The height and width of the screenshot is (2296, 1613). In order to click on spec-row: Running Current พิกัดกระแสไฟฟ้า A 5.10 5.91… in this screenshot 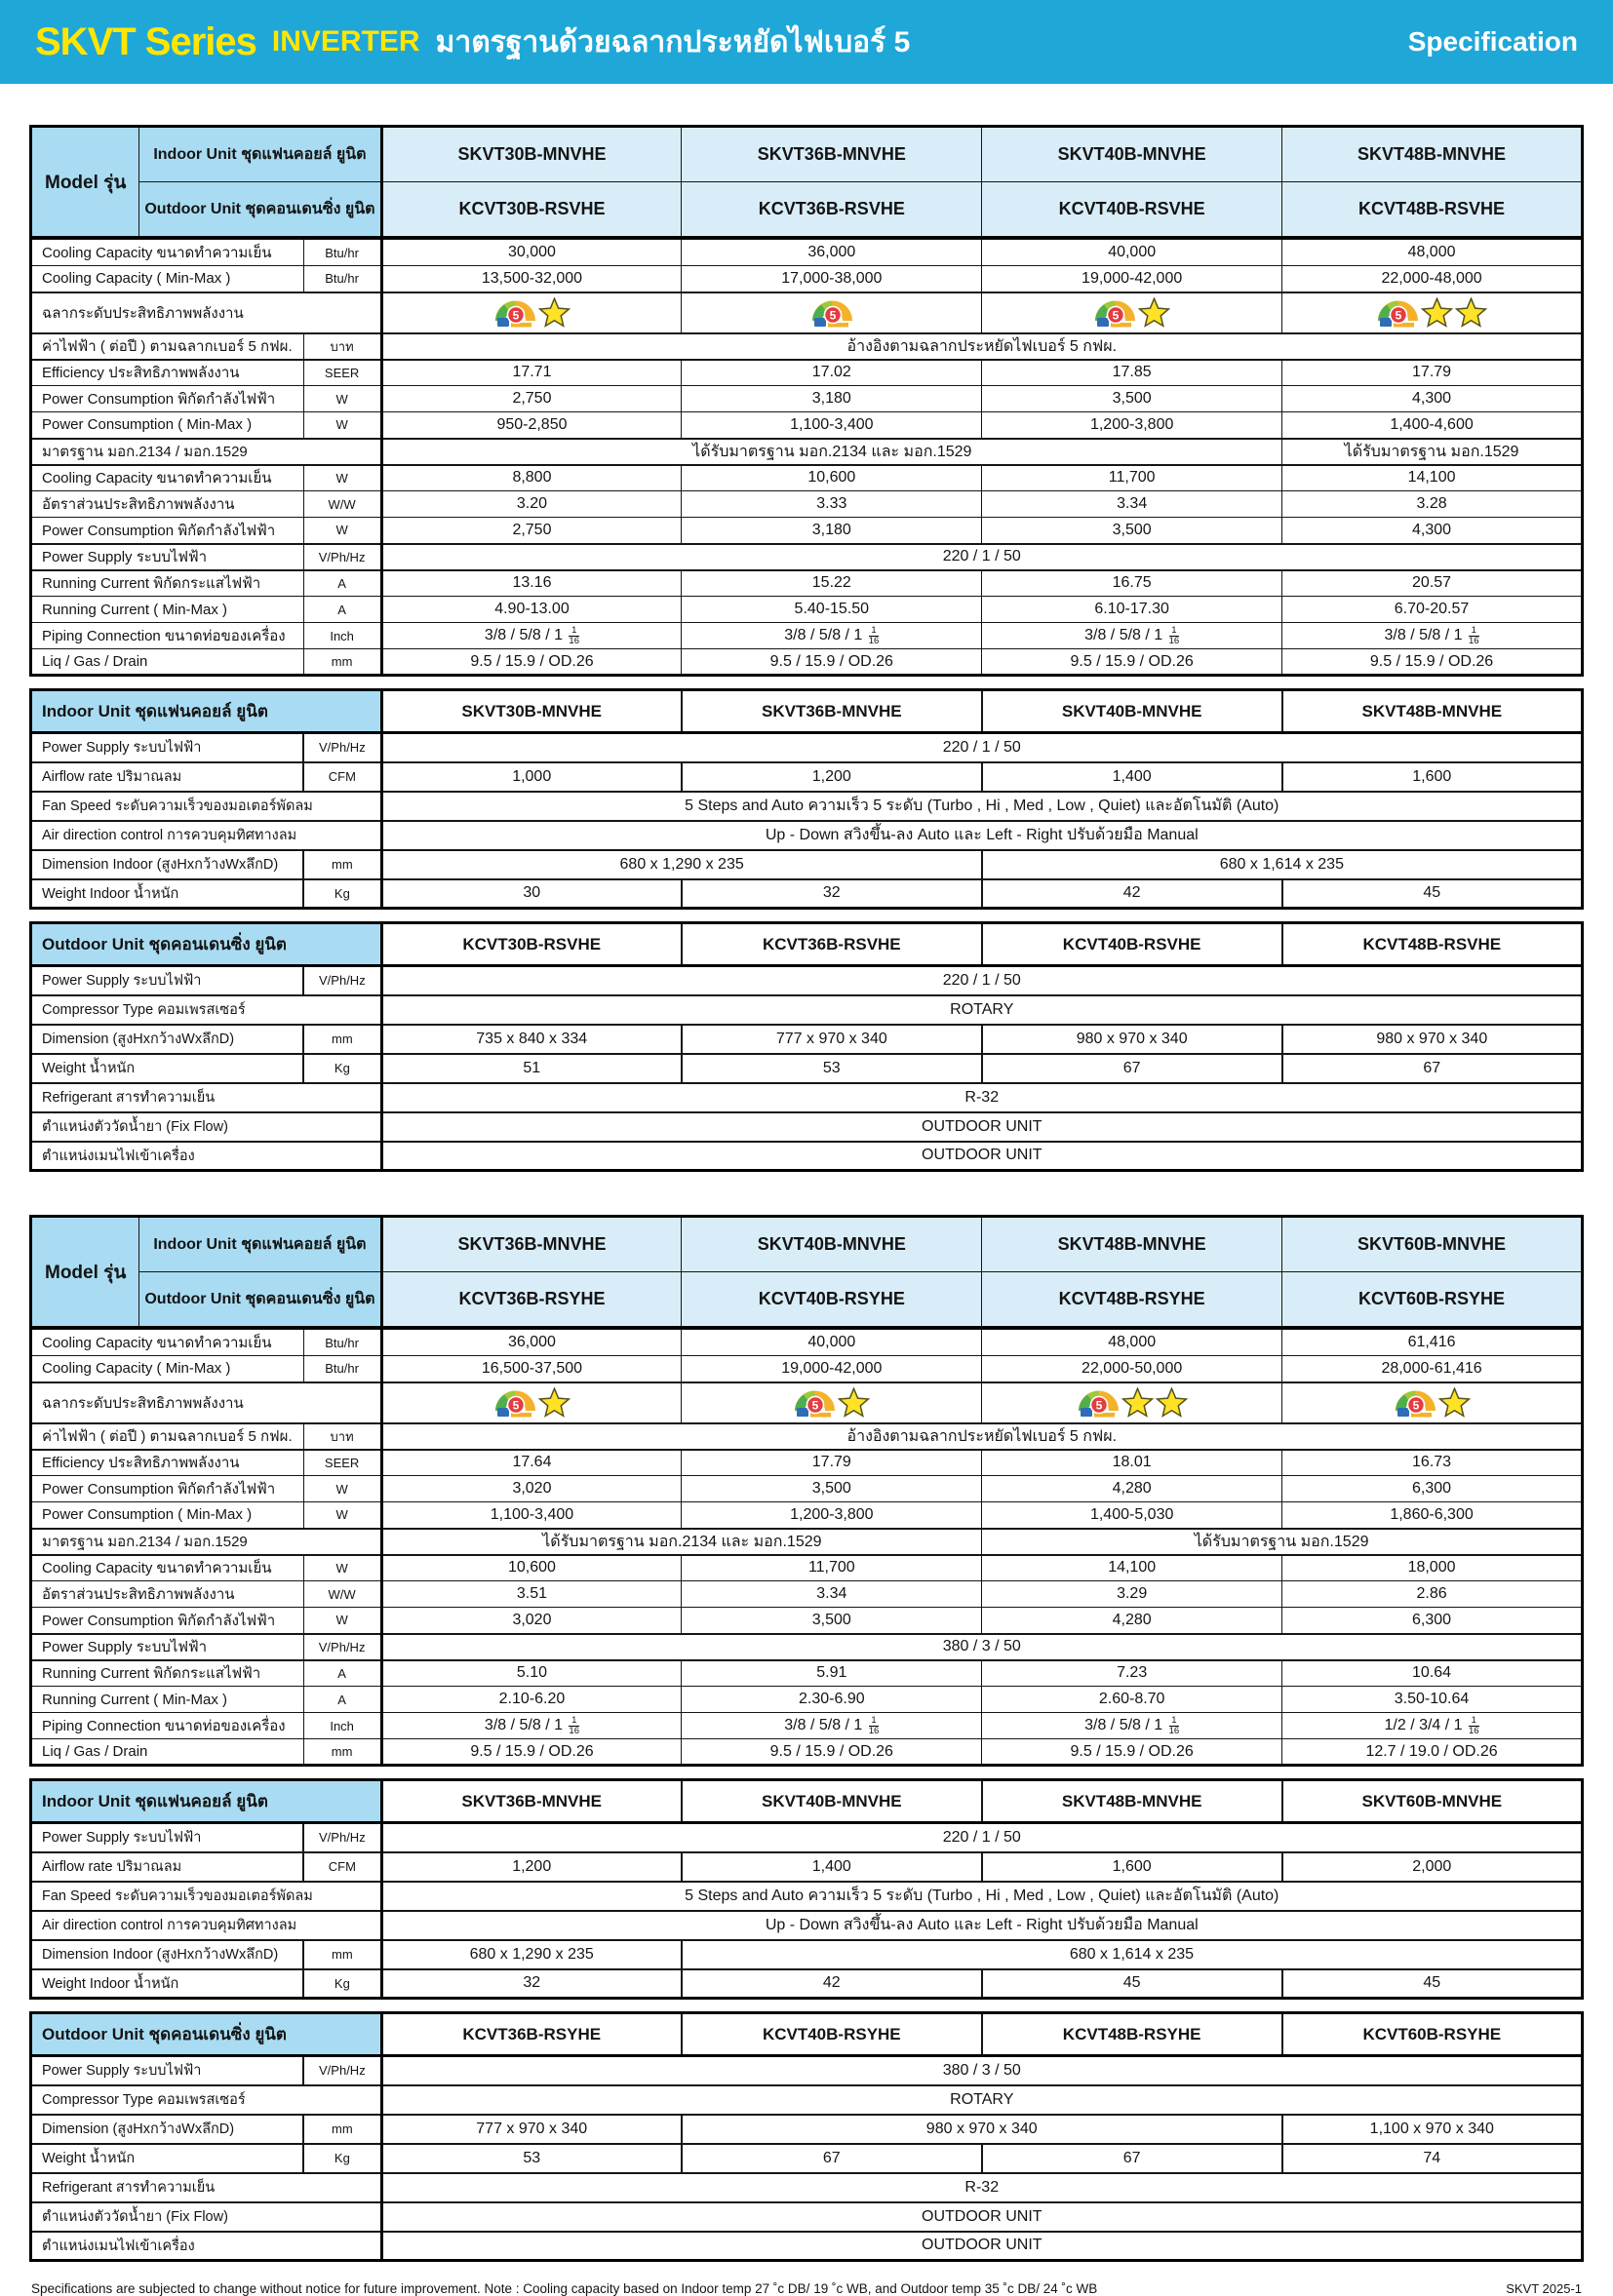, I will do `click(806, 1673)`.